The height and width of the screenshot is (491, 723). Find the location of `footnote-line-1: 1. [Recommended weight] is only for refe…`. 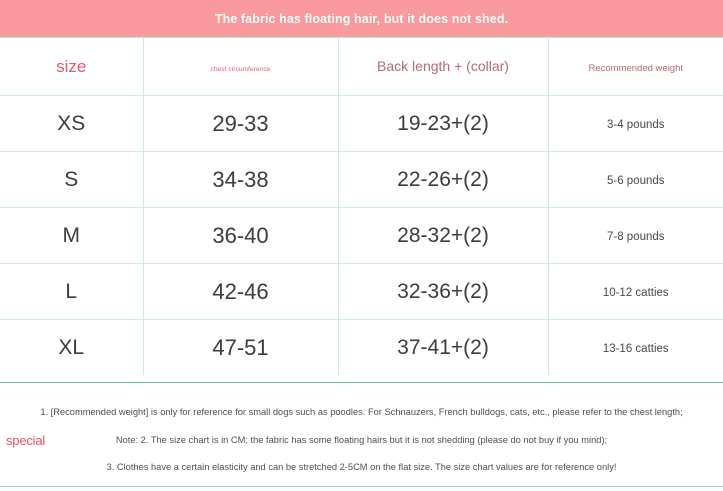

footnote-line-1: 1. [Recommended weight] is only for refe… is located at coordinates (361, 412).